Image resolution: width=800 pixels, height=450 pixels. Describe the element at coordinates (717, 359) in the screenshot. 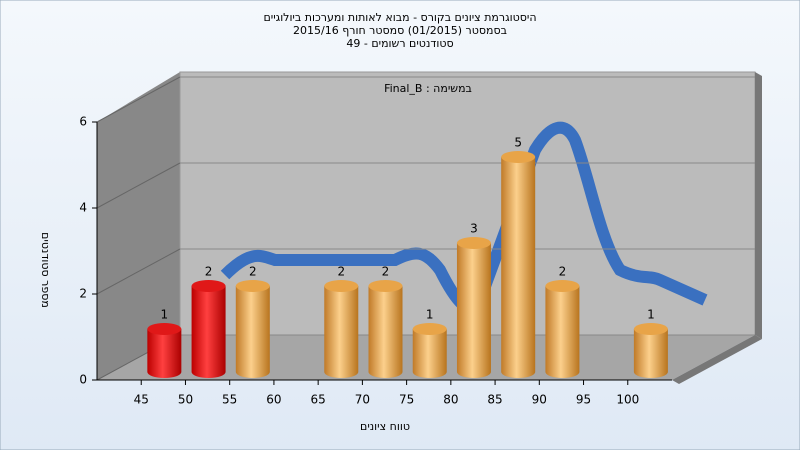

I see `floor-edge` at that location.